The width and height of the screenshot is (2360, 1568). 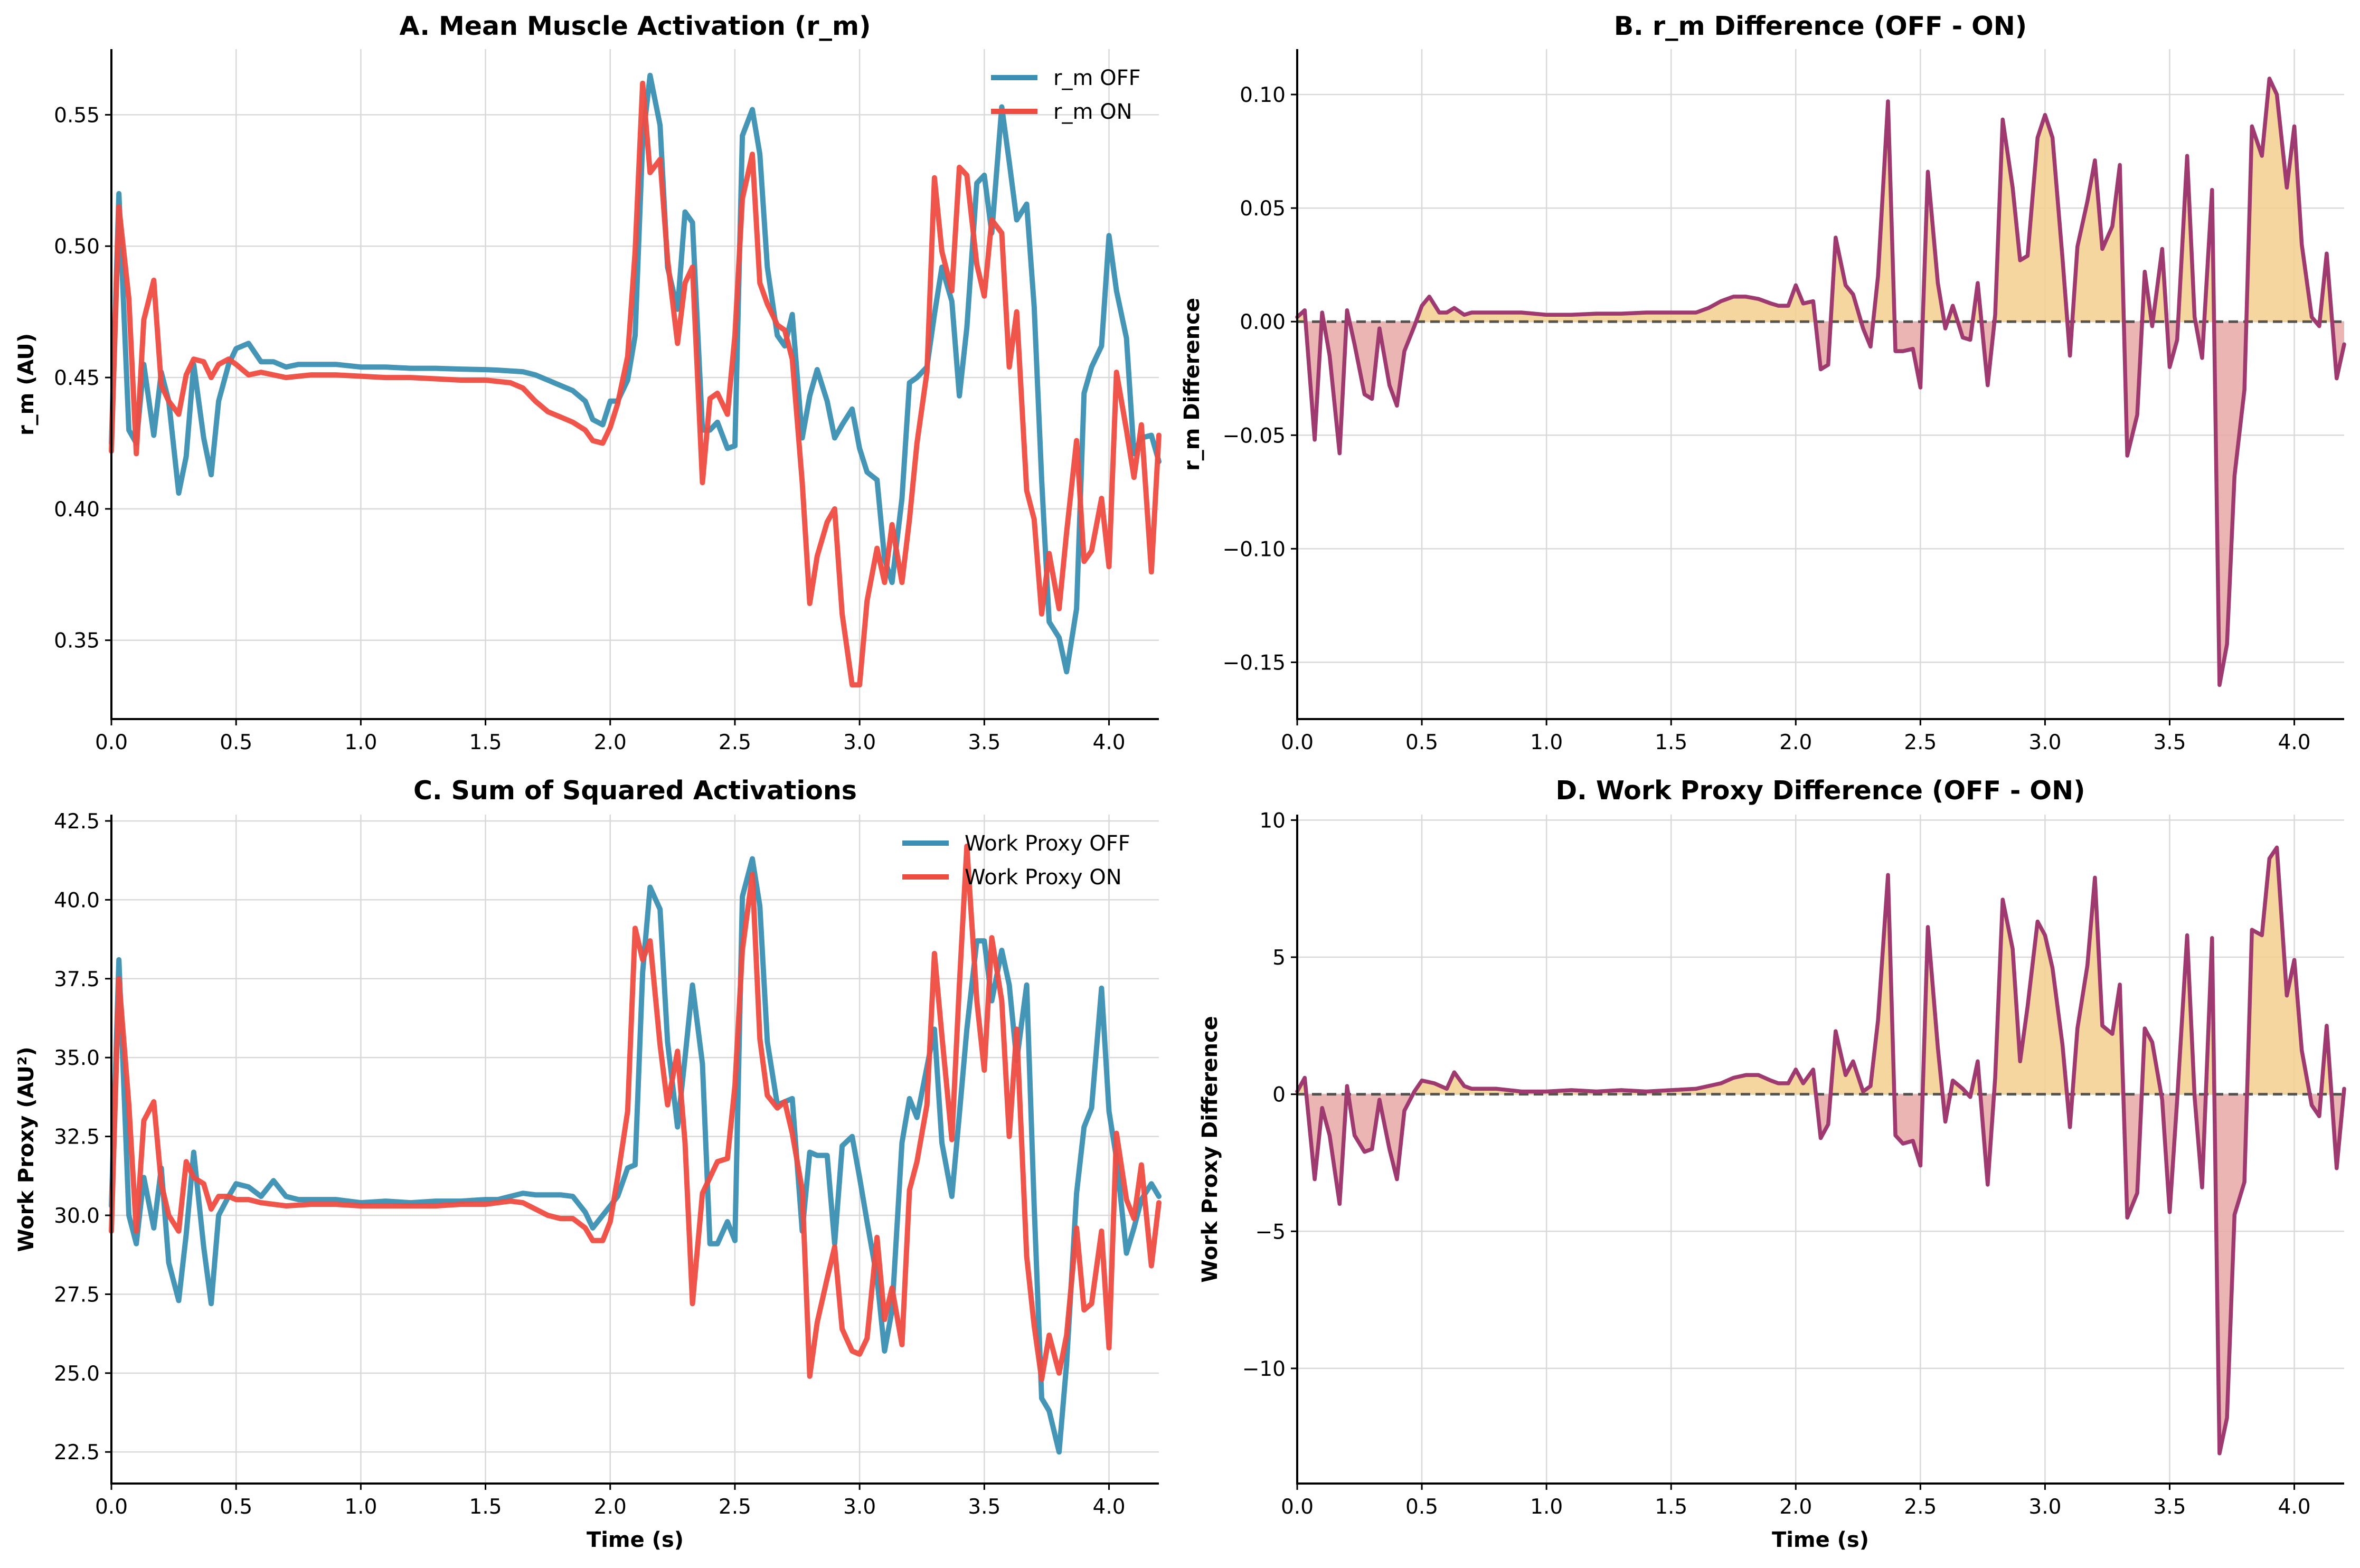 What do you see at coordinates (1109, 742) in the screenshot?
I see `panel-a-x-tick-label: 4.0` at bounding box center [1109, 742].